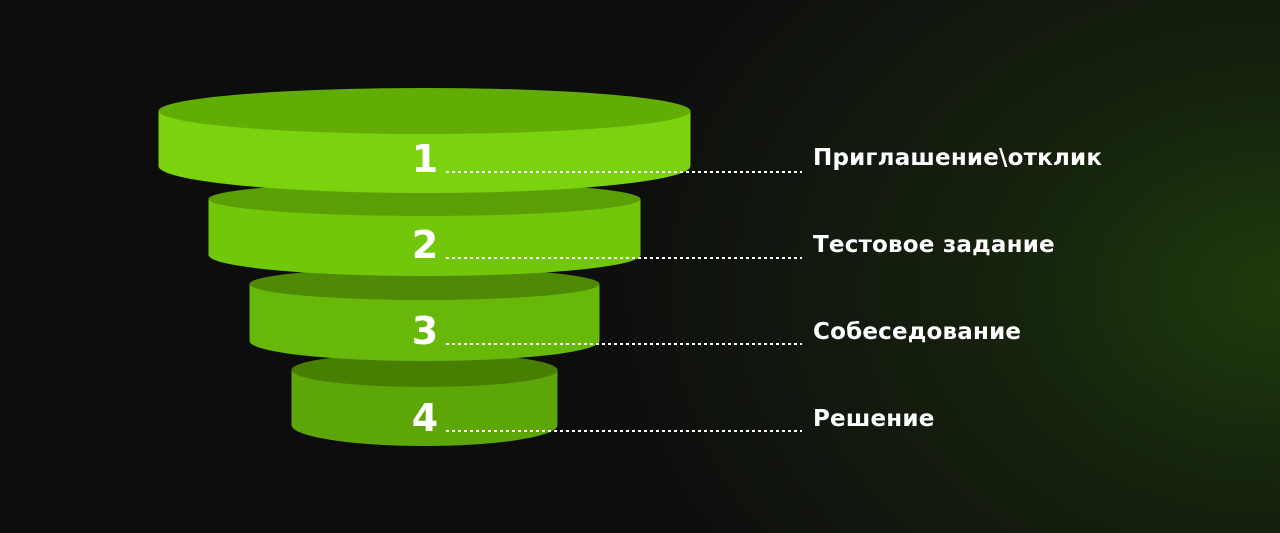  I want to click on stage-label-1: Приглашение\отклик, so click(958, 158).